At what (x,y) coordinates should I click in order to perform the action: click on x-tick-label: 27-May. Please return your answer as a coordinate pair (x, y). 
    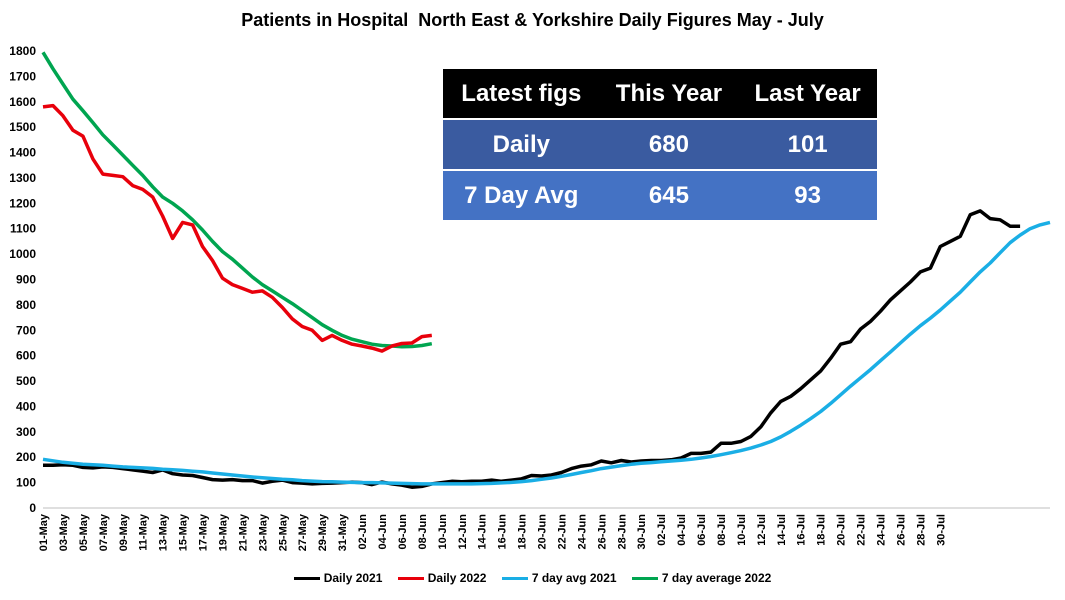
    Looking at the image, I should click on (303, 532).